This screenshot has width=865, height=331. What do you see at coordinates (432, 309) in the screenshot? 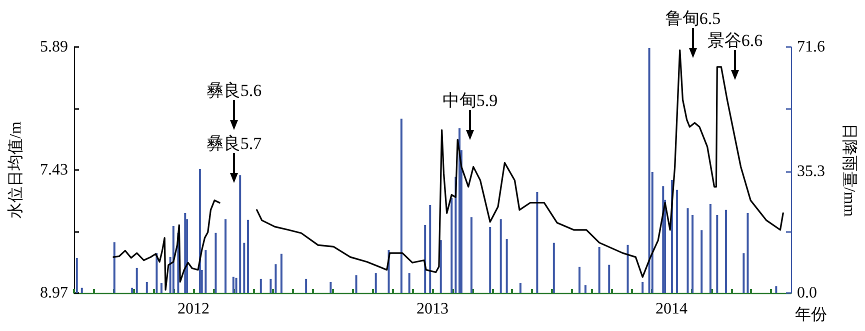
I see `x-tick-label: 2013` at bounding box center [432, 309].